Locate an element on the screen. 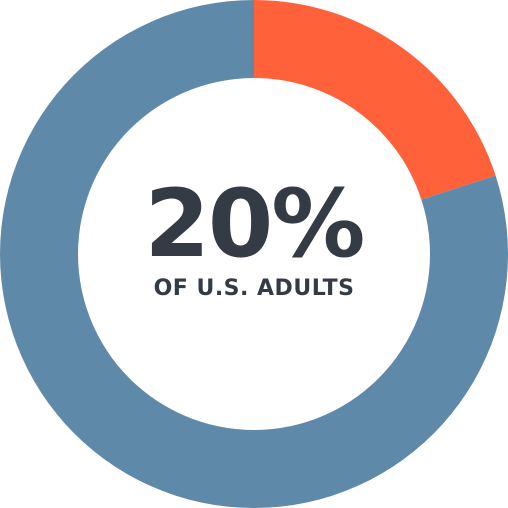 The width and height of the screenshot is (508, 508). center-caption: OF U.S. ADULTS is located at coordinates (254, 288).